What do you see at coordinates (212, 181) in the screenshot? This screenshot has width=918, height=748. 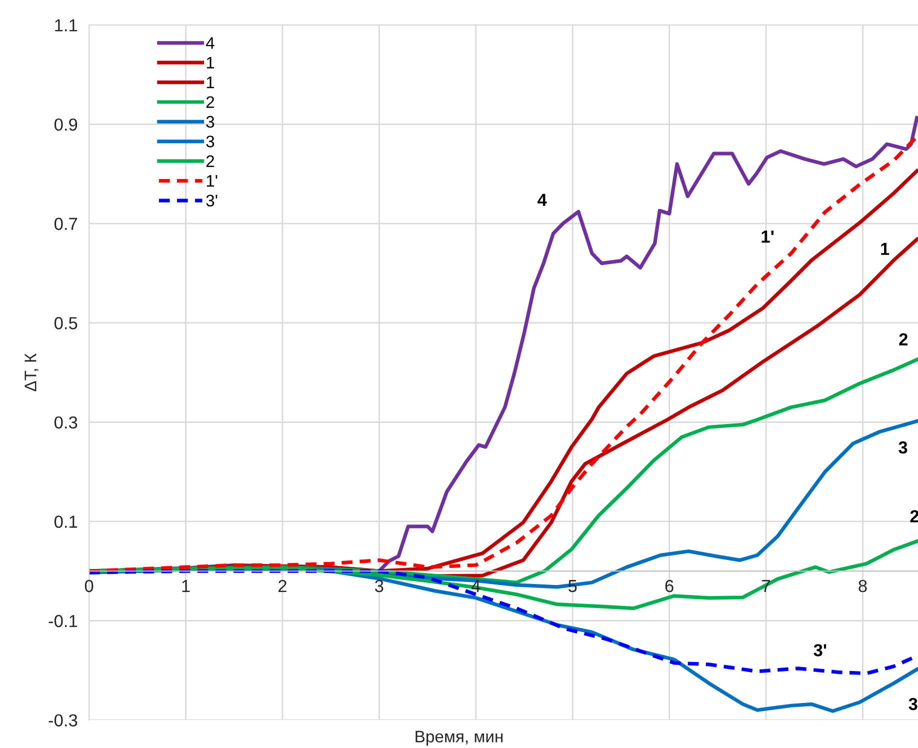 I see `legend-label: 1'` at bounding box center [212, 181].